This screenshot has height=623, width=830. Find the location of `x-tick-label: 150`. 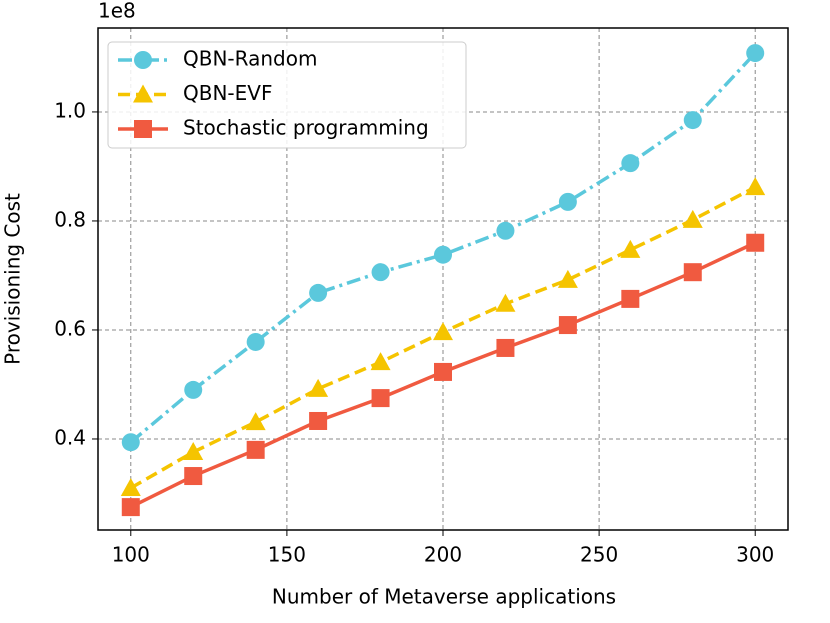

x-tick-label: 150 is located at coordinates (287, 555).